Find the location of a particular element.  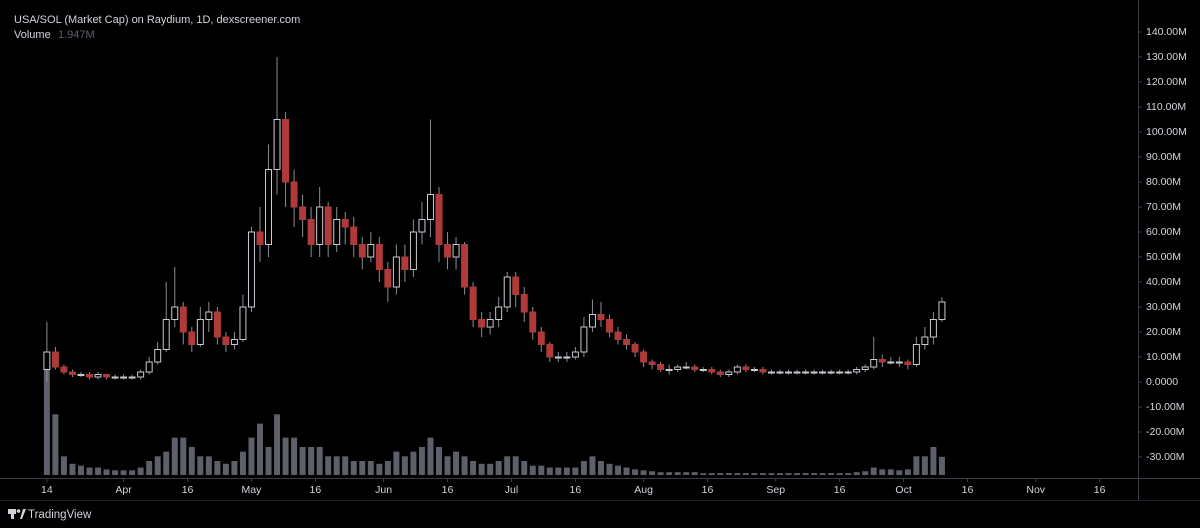

x-tick-label: Nov is located at coordinates (1035, 490).